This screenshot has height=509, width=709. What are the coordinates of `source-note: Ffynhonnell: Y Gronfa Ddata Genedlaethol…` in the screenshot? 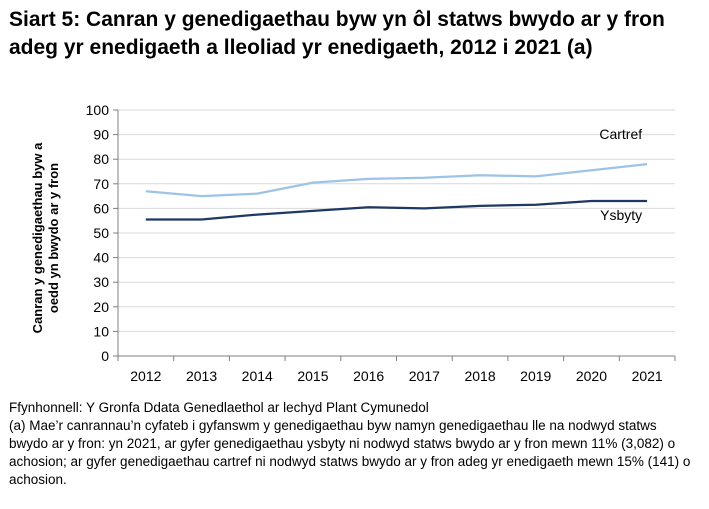 It's located at (219, 407).